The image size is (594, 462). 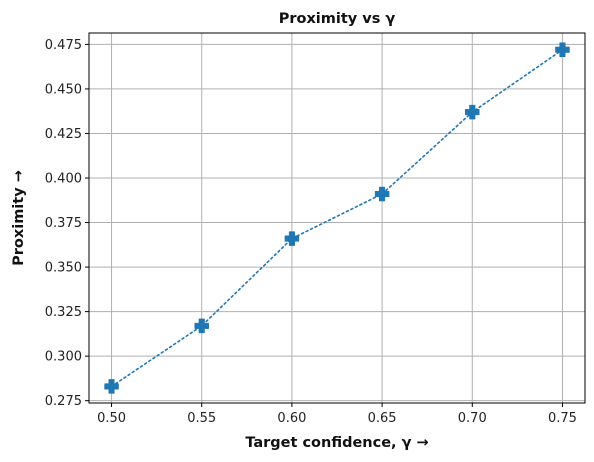 What do you see at coordinates (472, 418) in the screenshot?
I see `x-tick-label: 0.70` at bounding box center [472, 418].